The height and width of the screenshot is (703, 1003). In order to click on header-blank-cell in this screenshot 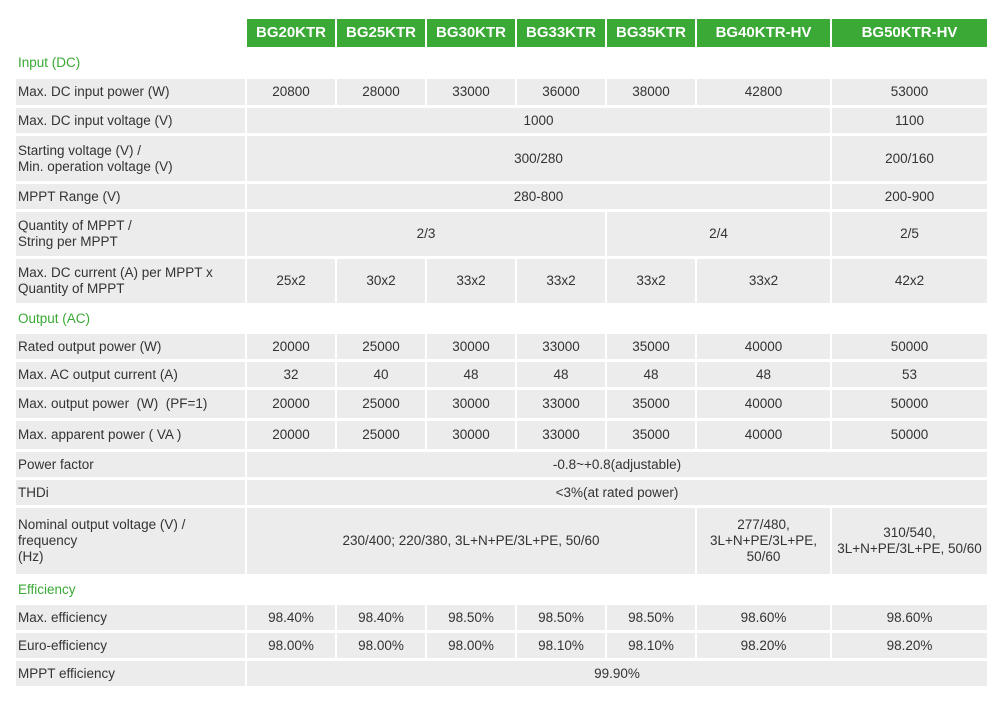, I will do `click(130, 33)`.